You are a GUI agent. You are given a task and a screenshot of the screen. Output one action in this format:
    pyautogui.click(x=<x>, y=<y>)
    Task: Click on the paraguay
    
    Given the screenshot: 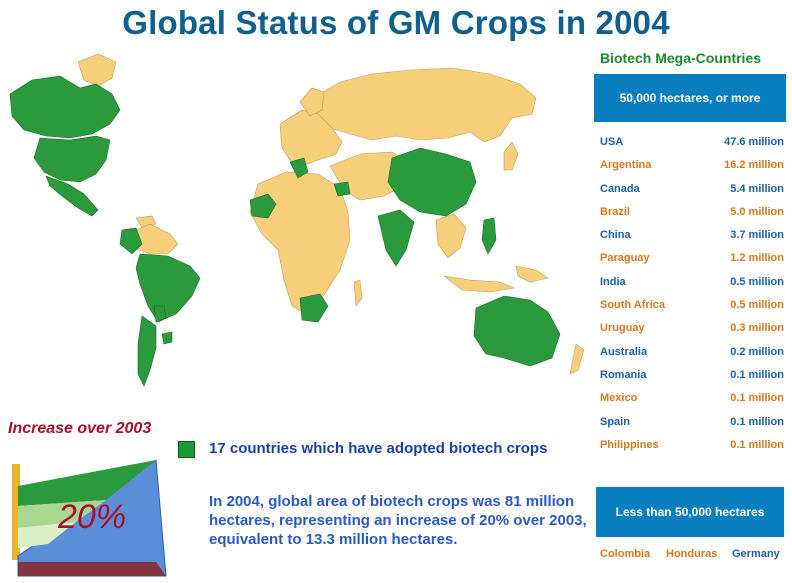 What is the action you would take?
    pyautogui.click(x=160, y=314)
    